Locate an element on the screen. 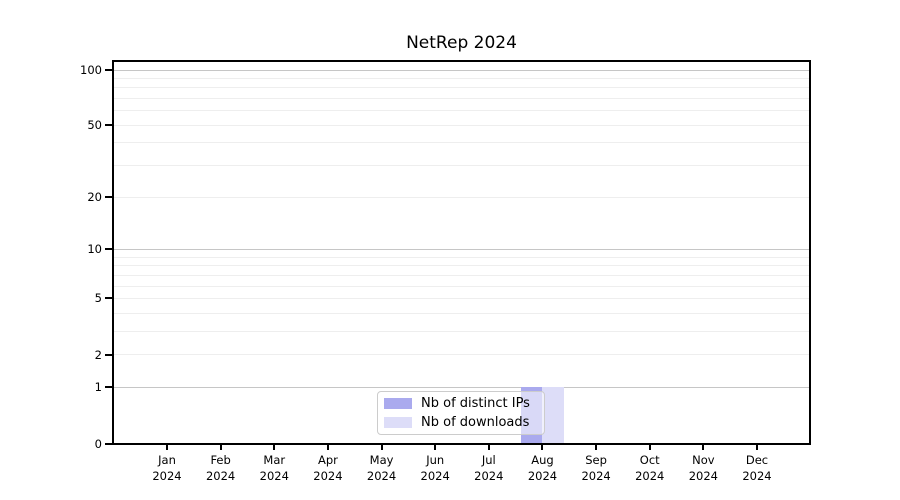  legend-label-downloads: Nb of downloads is located at coordinates (475, 423).